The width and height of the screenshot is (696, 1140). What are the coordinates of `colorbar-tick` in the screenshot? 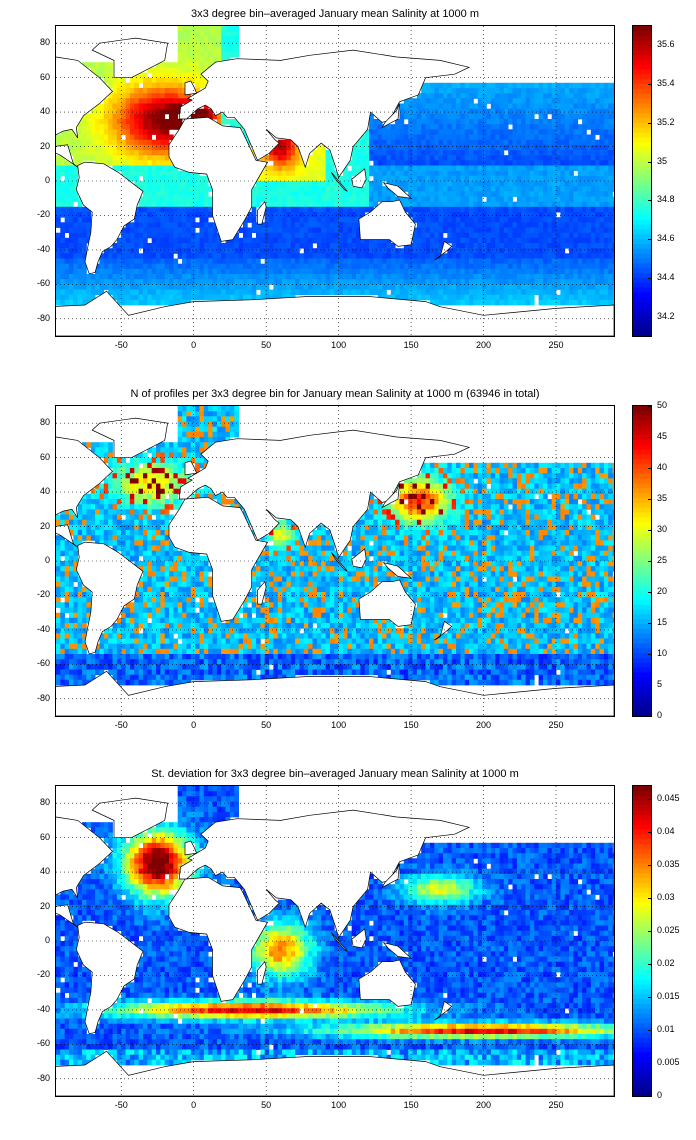 It's located at (650, 317).